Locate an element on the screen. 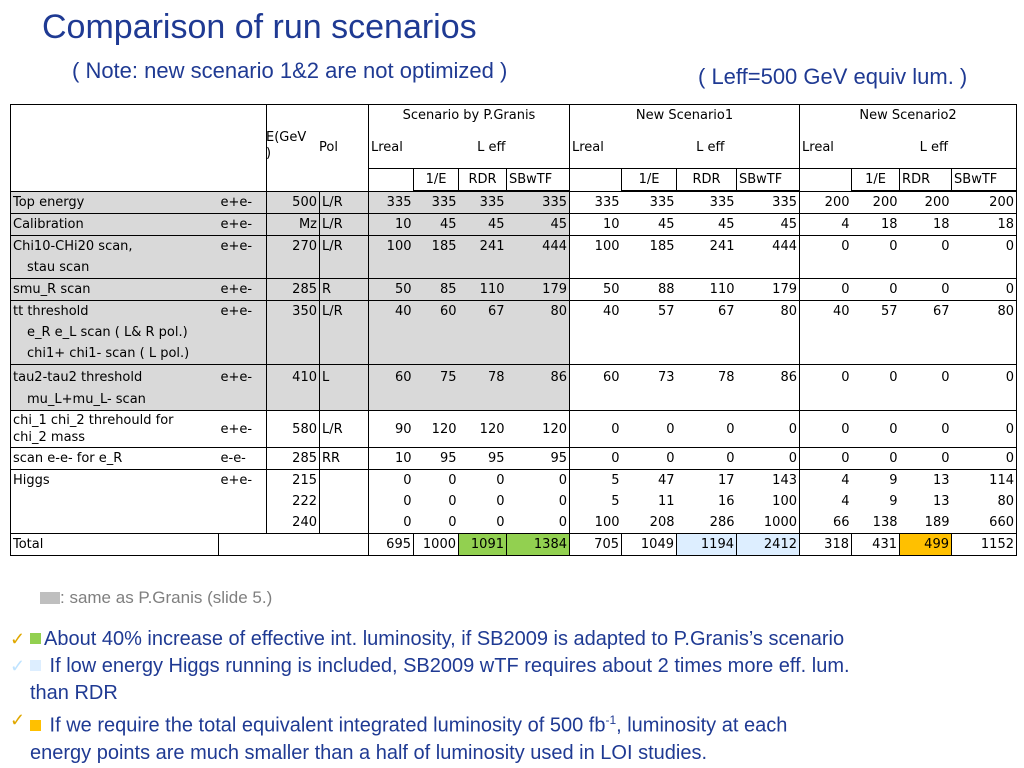 Image resolution: width=1024 pixels, height=768 pixels. row-energy: Mz is located at coordinates (293, 224).